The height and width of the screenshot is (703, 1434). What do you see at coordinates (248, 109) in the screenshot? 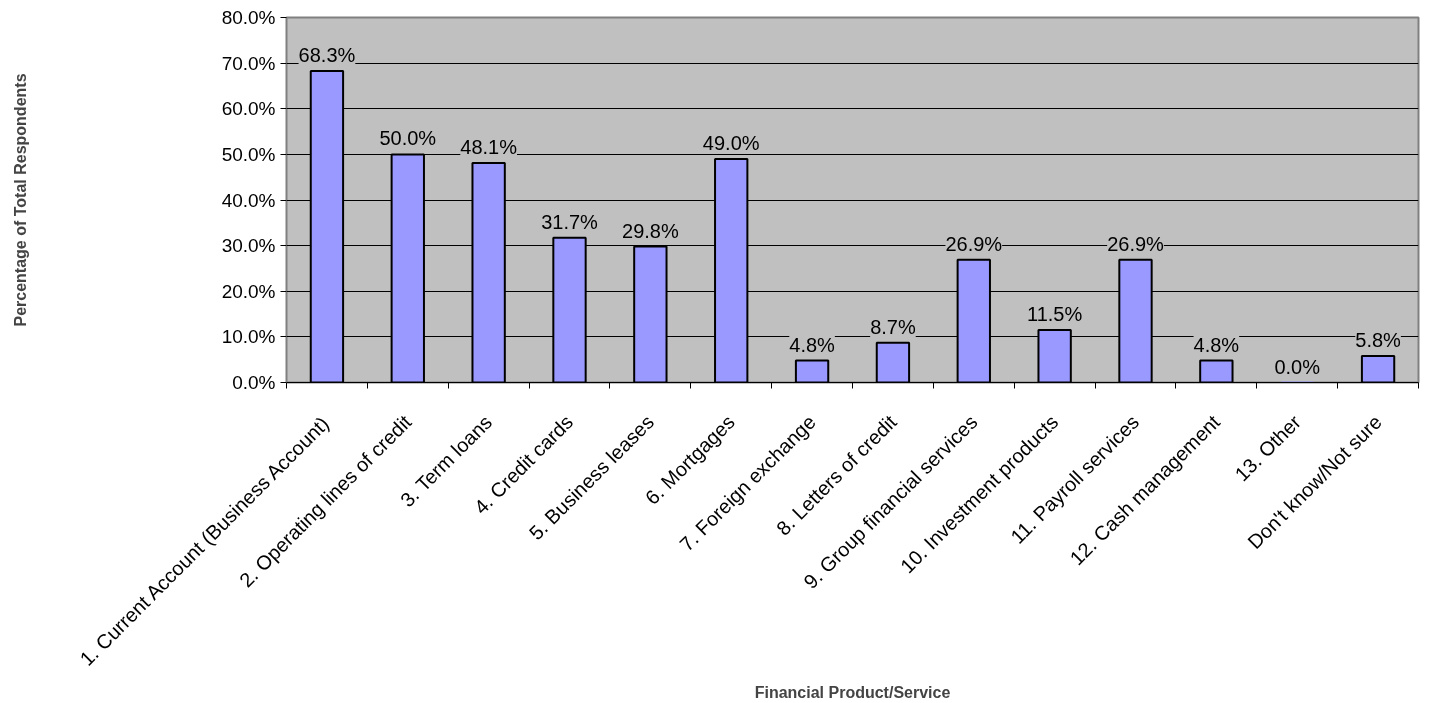
I see `y-tick-label: 60.0%` at bounding box center [248, 109].